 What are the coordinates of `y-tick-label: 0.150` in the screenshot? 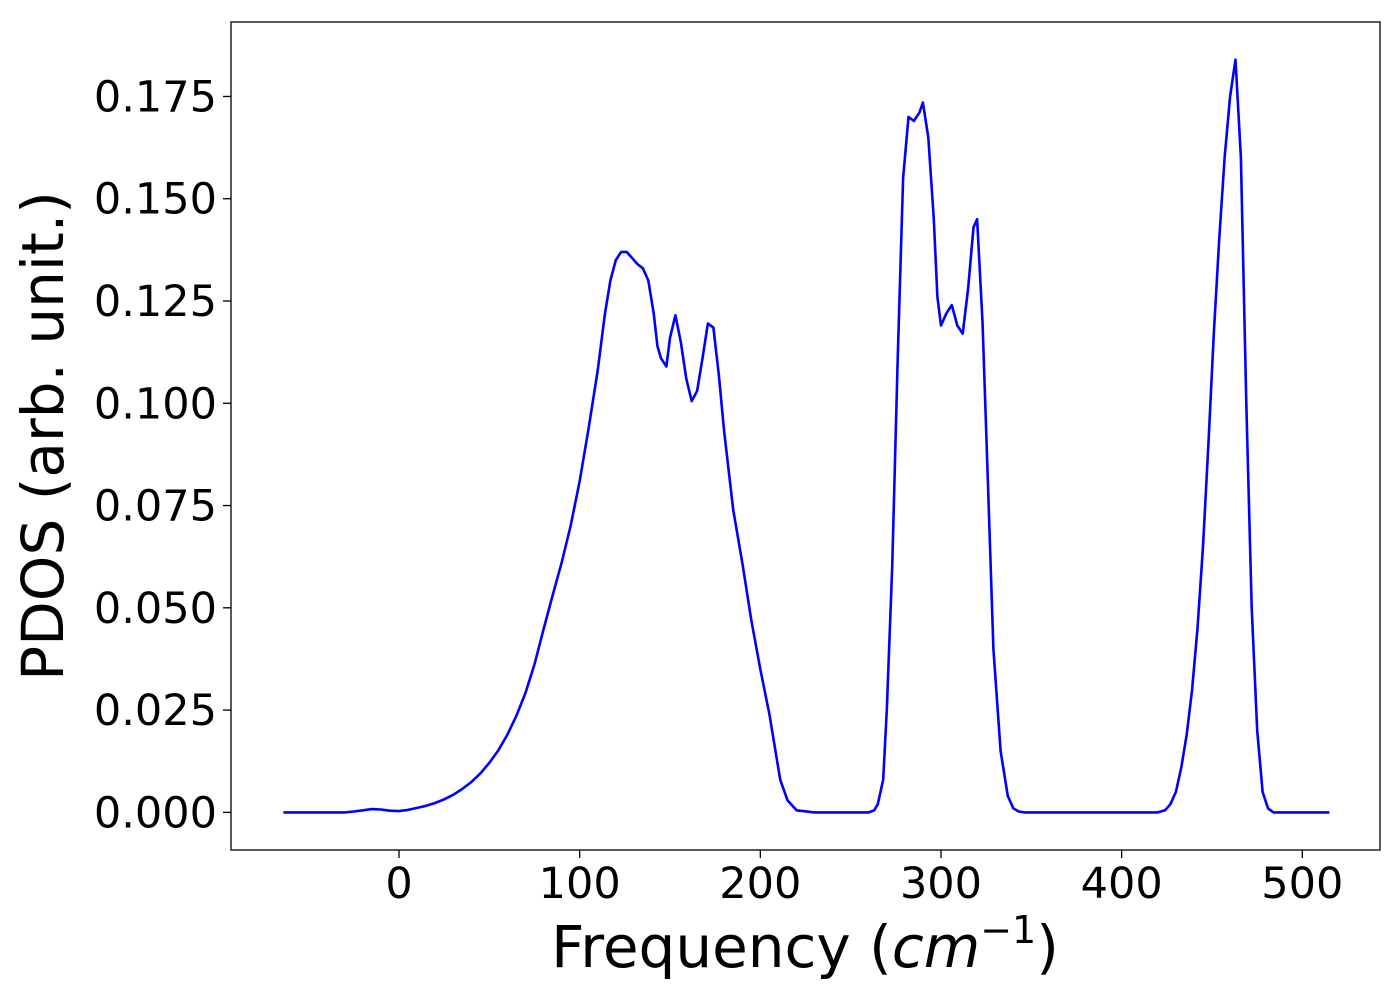 It's located at (155, 200).